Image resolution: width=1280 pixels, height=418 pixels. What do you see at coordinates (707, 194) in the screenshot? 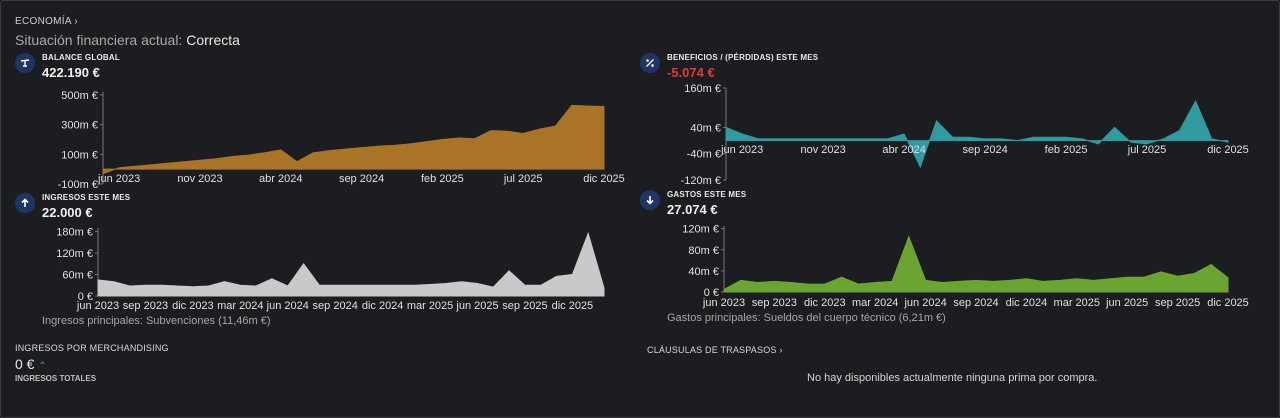
I see `gastos-label: GASTOS ESTE MES` at bounding box center [707, 194].